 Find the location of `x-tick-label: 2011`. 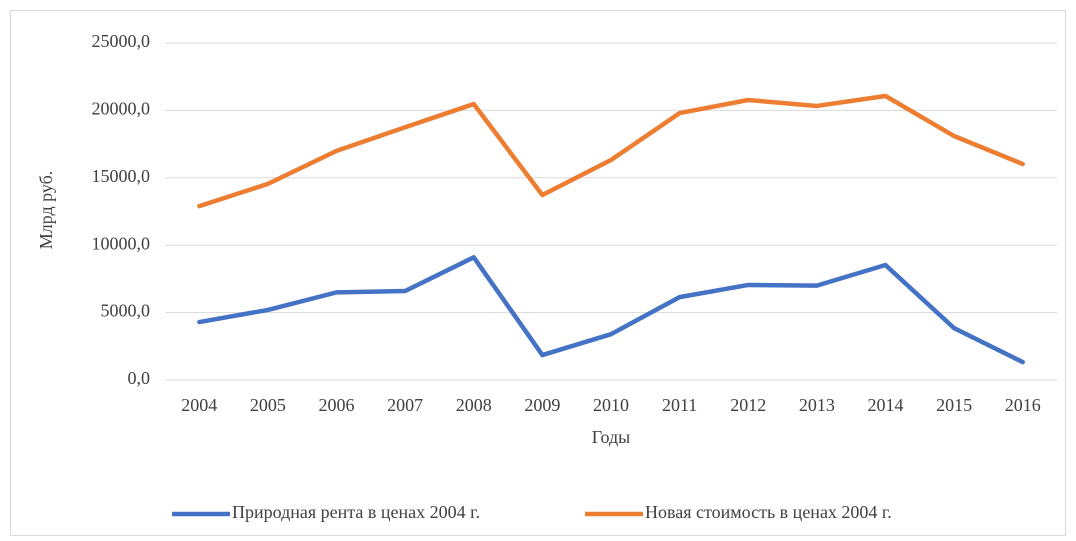

x-tick-label: 2011 is located at coordinates (679, 405).